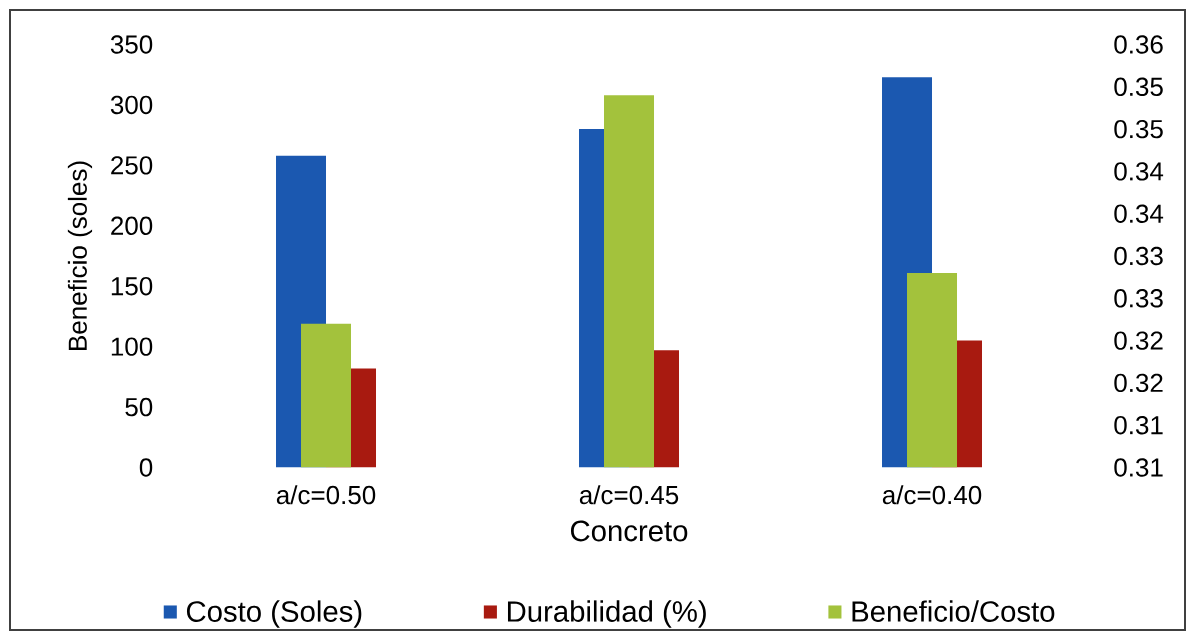  What do you see at coordinates (274, 614) in the screenshot?
I see `legend-label: Costo (Soles)` at bounding box center [274, 614].